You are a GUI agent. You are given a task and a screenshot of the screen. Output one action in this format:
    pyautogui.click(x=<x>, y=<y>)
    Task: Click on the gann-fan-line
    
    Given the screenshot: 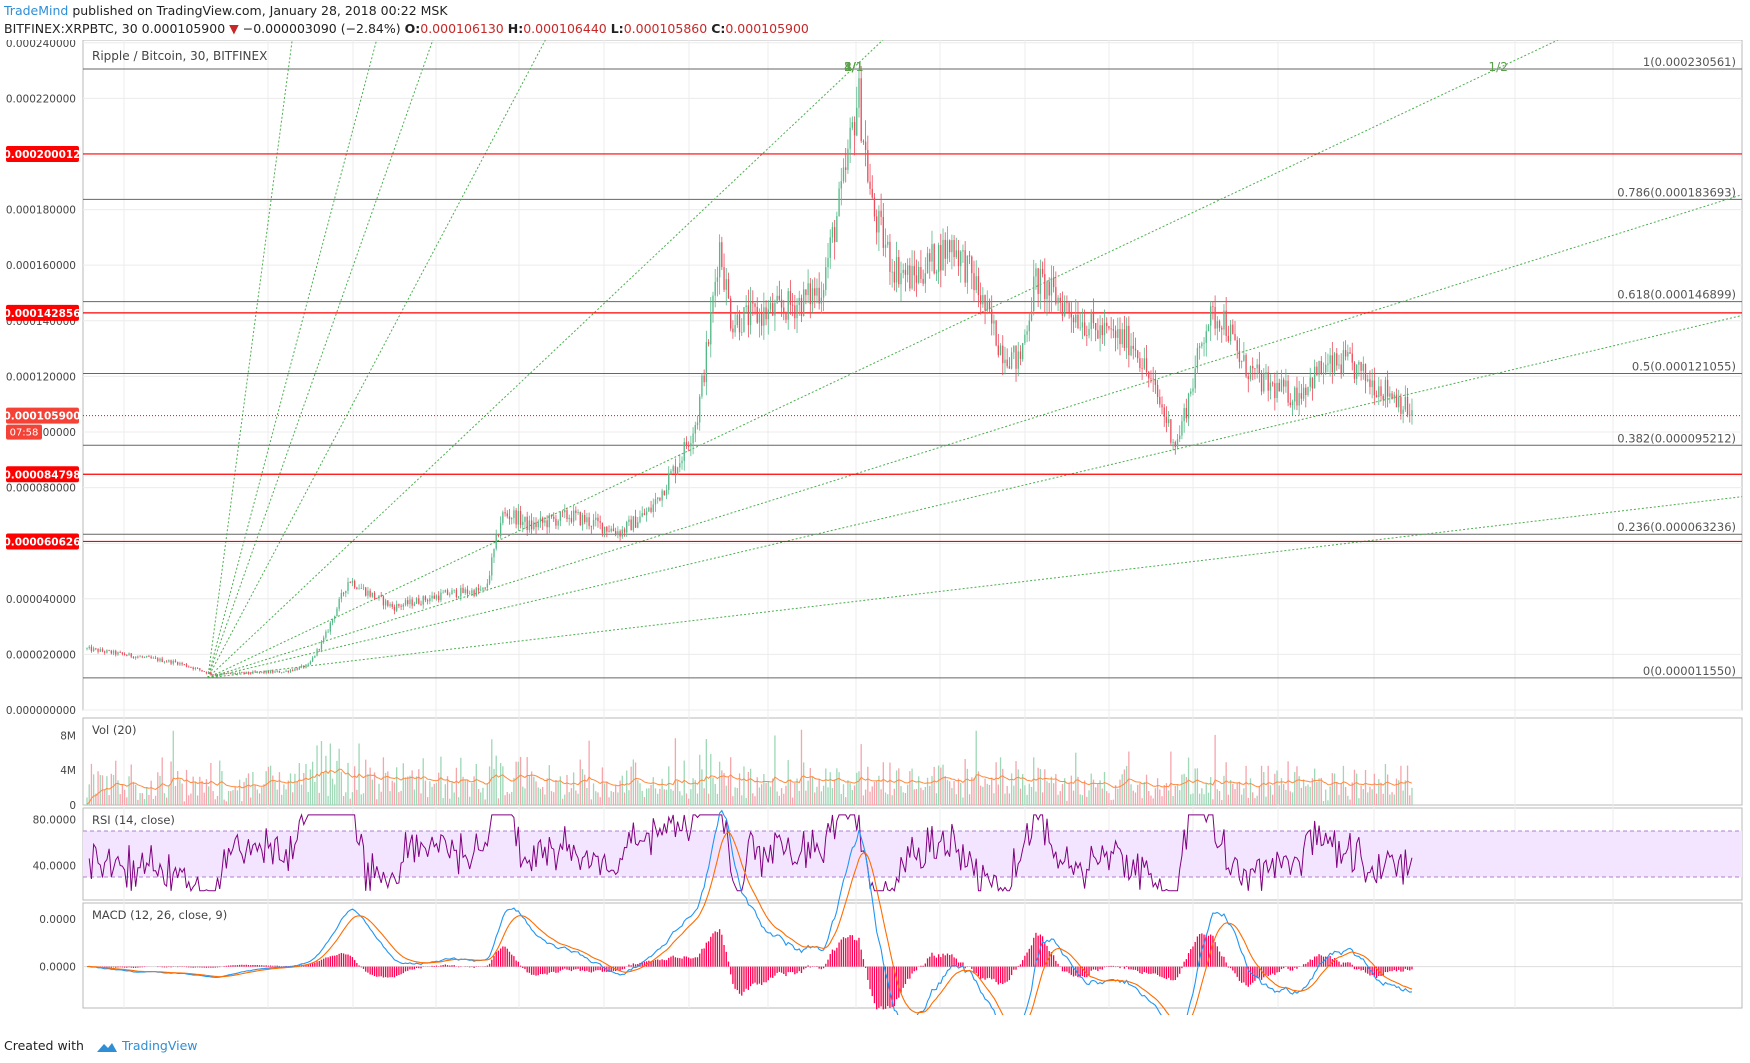 What is the action you would take?
    pyautogui.click(x=250, y=359)
    